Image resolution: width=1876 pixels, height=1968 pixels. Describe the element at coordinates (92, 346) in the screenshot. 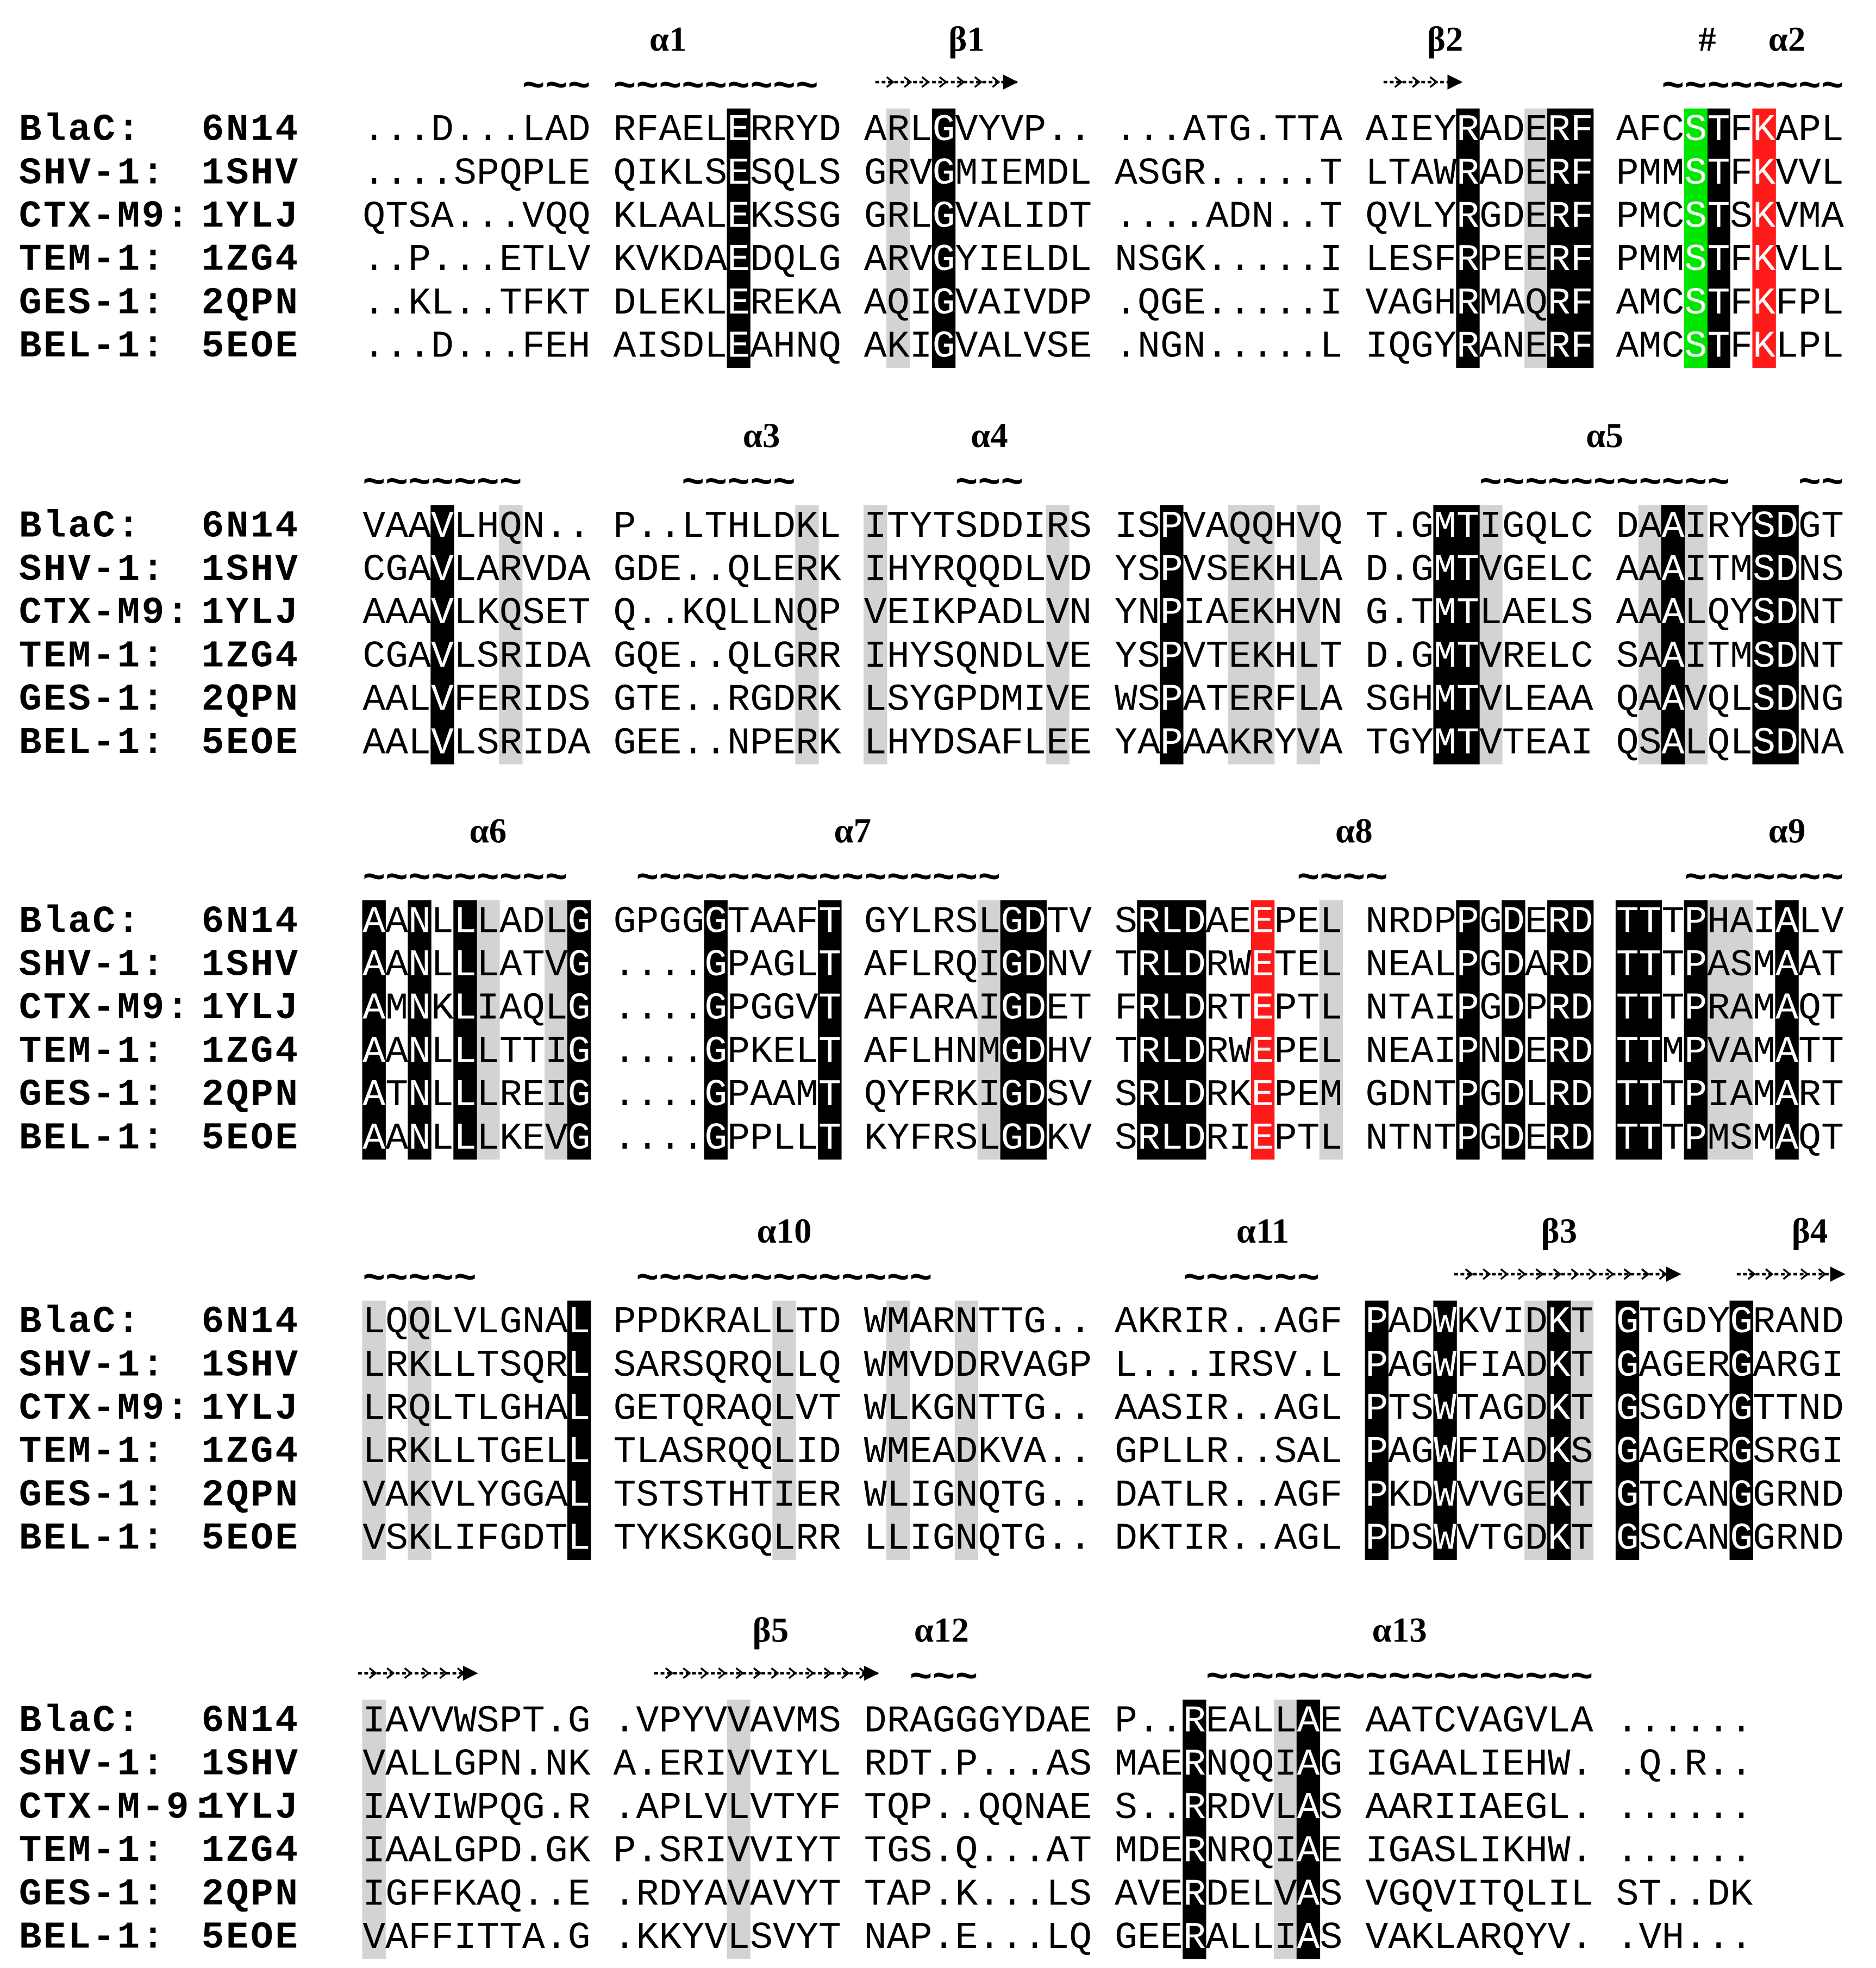

I see `sequence-name: BEL-1:` at that location.